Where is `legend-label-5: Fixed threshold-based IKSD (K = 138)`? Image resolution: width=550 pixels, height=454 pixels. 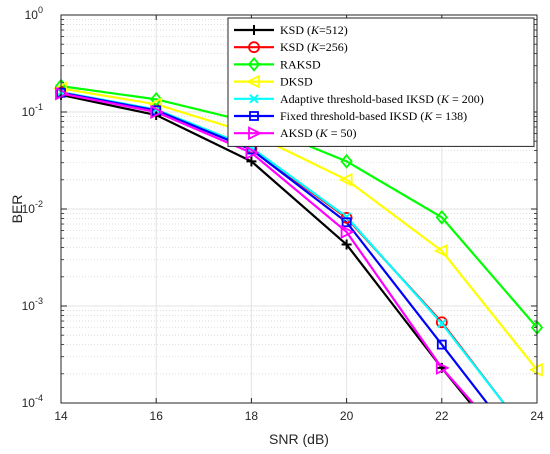 legend-label-5: Fixed threshold-based IKSD (K = 138) is located at coordinates (373, 116).